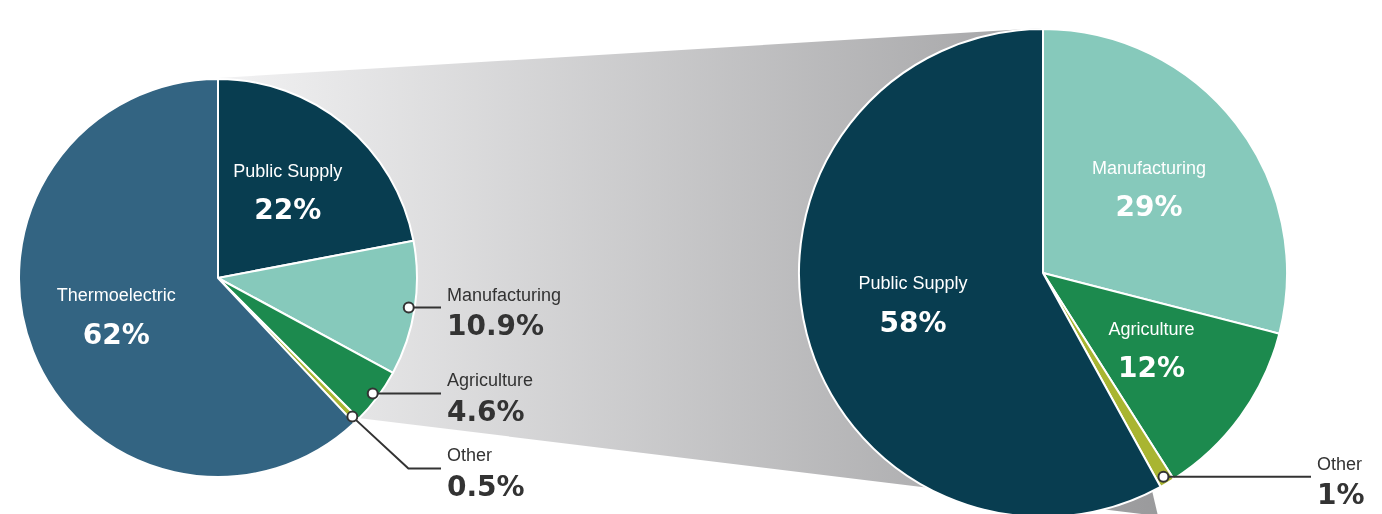  What do you see at coordinates (116, 295) in the screenshot?
I see `slice-label: Thermoelectric` at bounding box center [116, 295].